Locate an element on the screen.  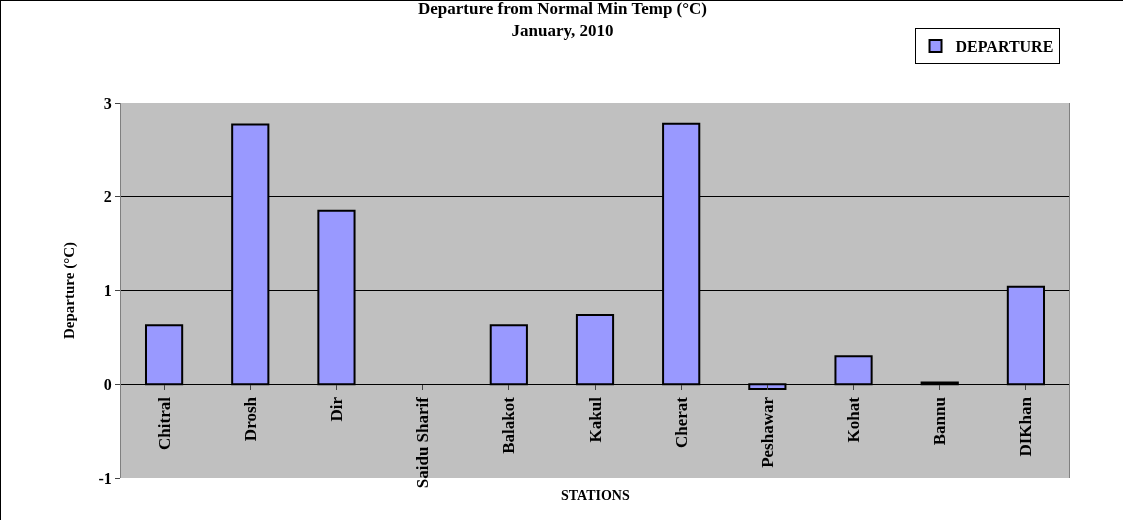
chart-title: Departure from Normal Min Temp (°C) is located at coordinates (562, 9).